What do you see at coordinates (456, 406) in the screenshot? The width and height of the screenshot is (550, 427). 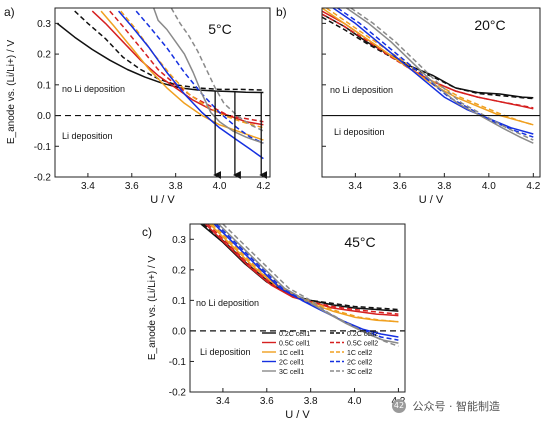 I see `watermark-text: 公众号 · 智能制造` at bounding box center [456, 406].